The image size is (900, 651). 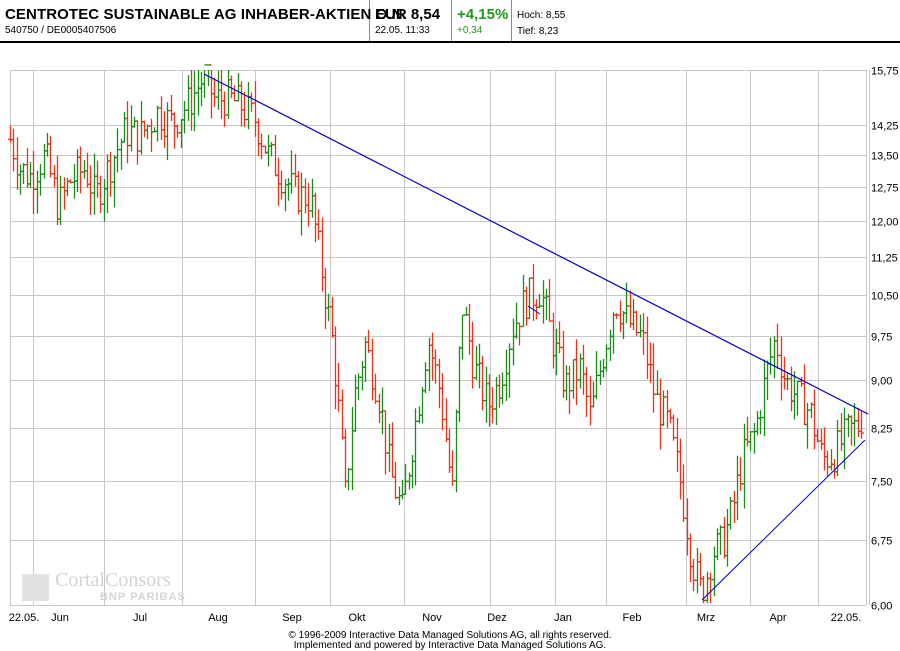 I want to click on x-tick-label: Nov, so click(x=432, y=618).